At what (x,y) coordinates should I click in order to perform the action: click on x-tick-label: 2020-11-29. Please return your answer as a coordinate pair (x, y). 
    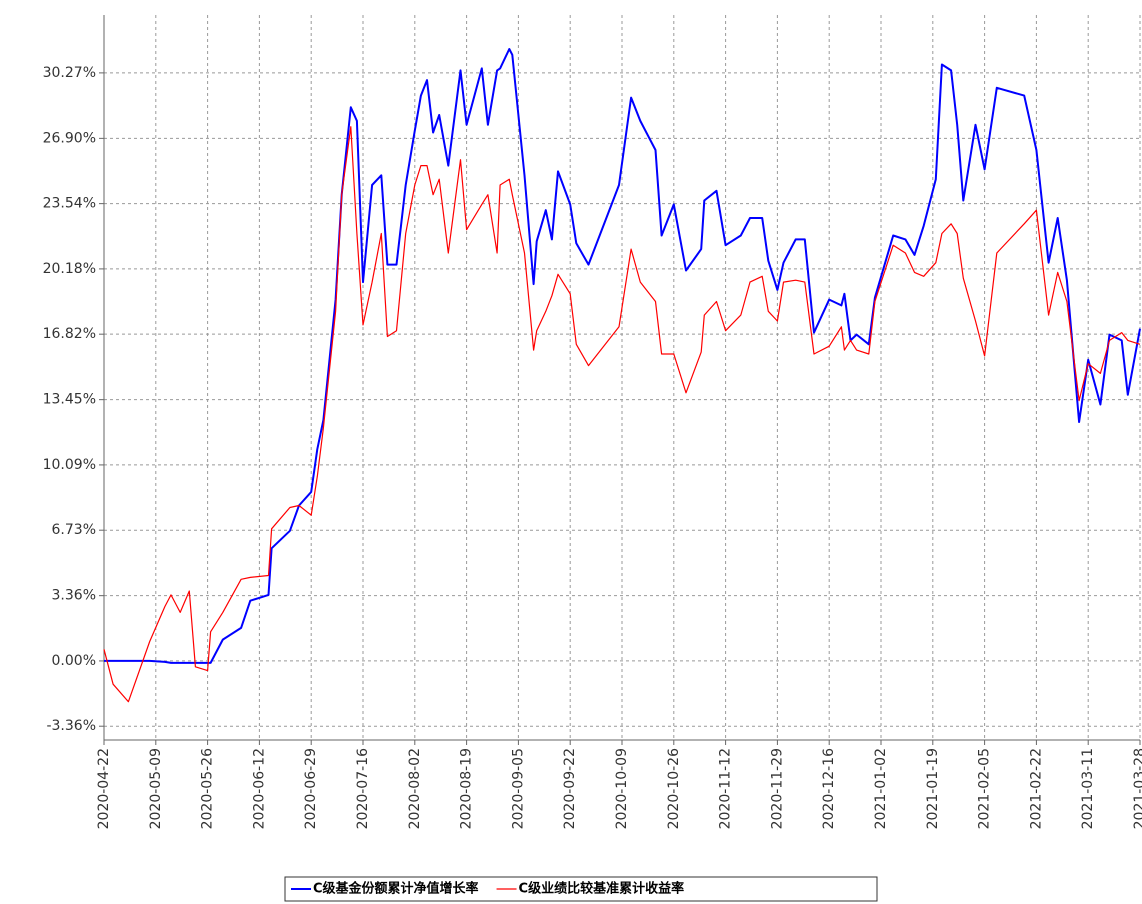
    Looking at the image, I should click on (777, 788).